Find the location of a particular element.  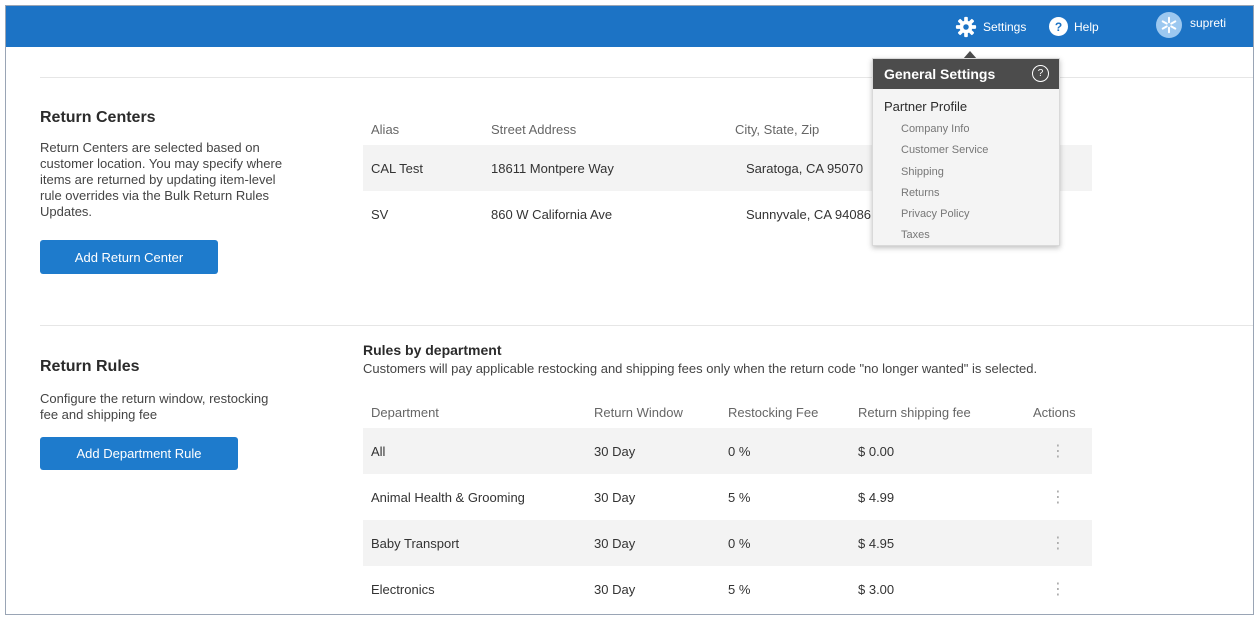

table-row: Electronics 30 Day 5 % $ 3.00 ⋮ is located at coordinates (727, 589).